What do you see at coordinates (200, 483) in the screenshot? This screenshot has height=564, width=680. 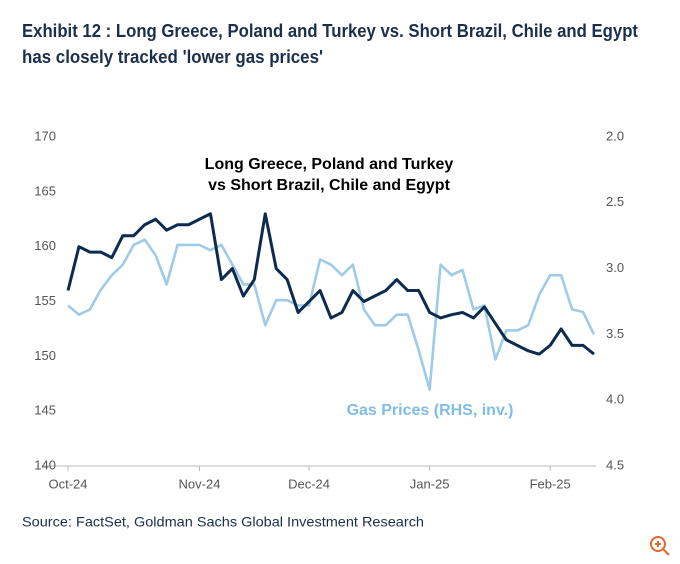 I see `x-tick-label: Nov-24` at bounding box center [200, 483].